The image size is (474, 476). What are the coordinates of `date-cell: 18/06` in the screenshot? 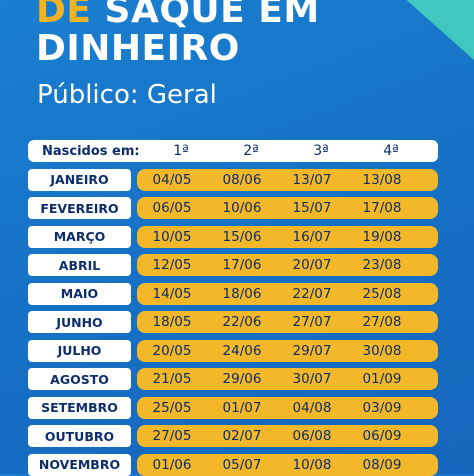 It's located at (242, 293).